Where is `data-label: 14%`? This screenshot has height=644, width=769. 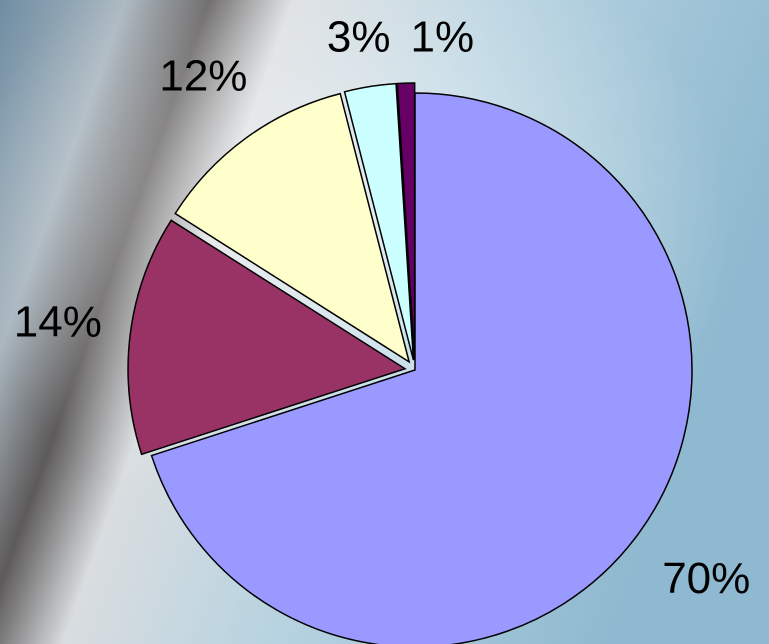
data-label: 14% is located at coordinates (58, 322).